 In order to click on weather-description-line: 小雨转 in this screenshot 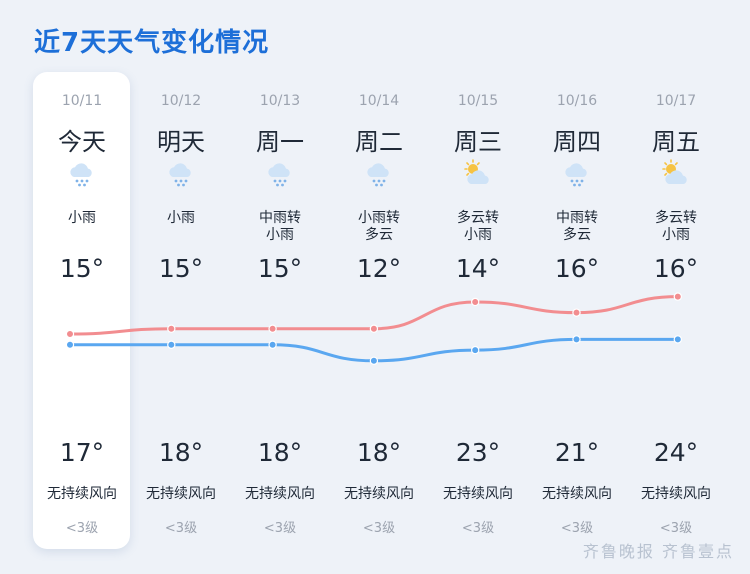, I will do `click(379, 218)`.